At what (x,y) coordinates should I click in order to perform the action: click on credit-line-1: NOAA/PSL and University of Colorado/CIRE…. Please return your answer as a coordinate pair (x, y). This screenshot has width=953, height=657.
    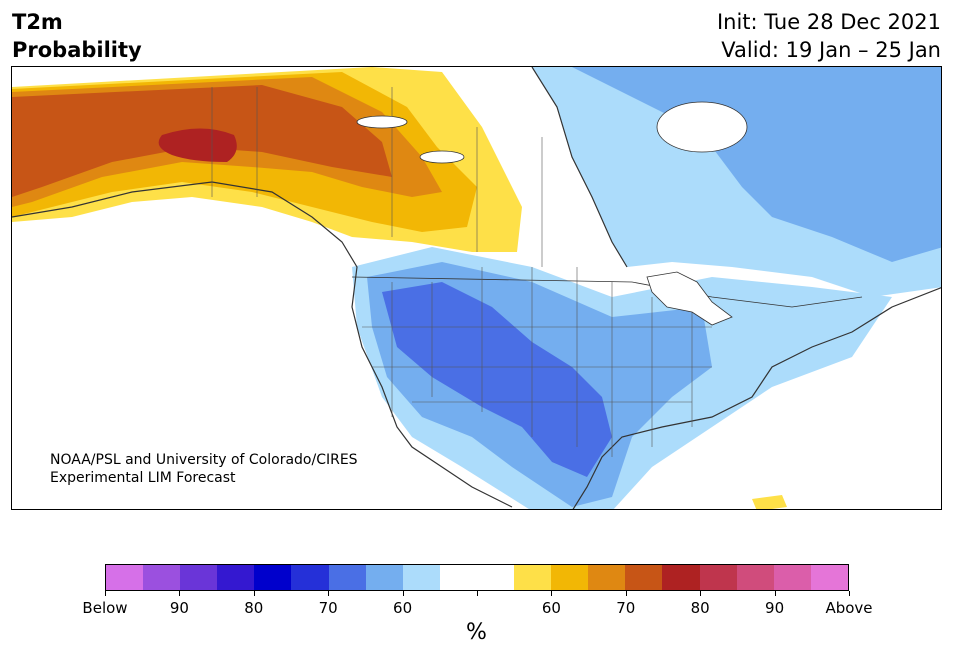
    Looking at the image, I should click on (204, 460).